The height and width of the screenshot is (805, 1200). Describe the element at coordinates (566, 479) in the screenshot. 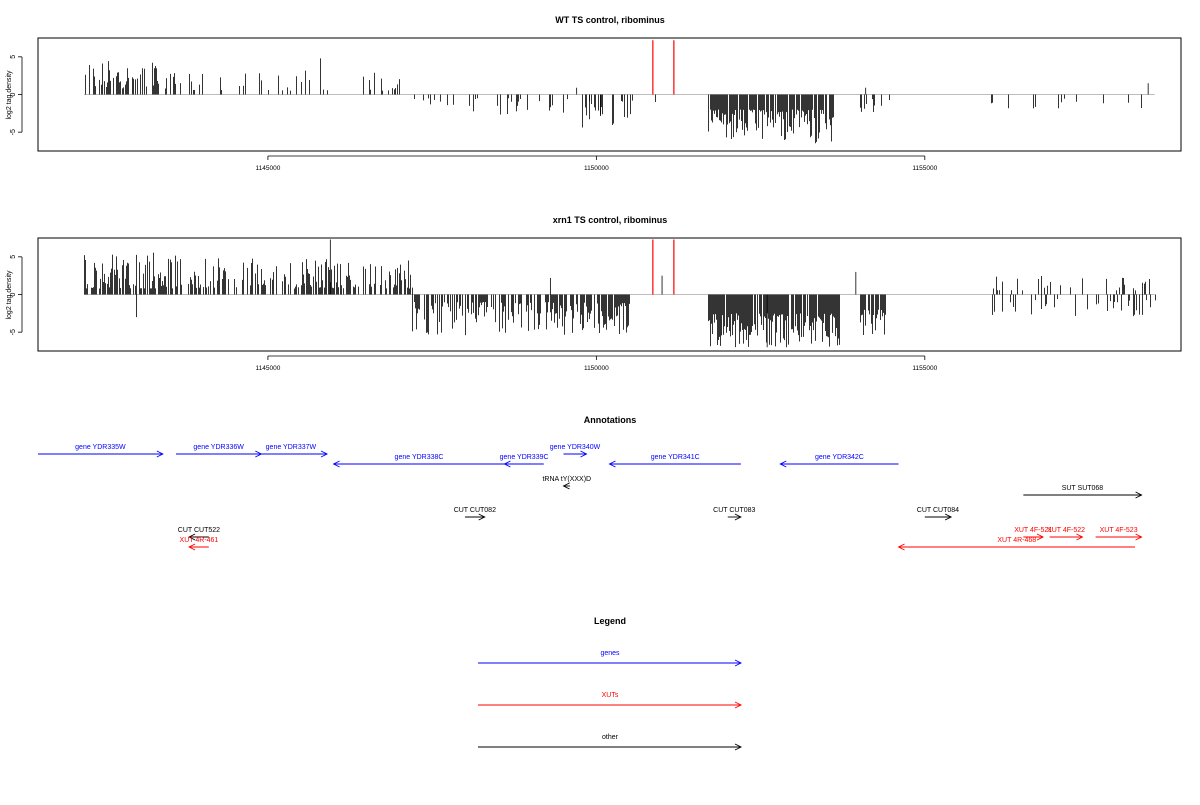

I see `feature-label: tRNA tY(XXX)D` at that location.